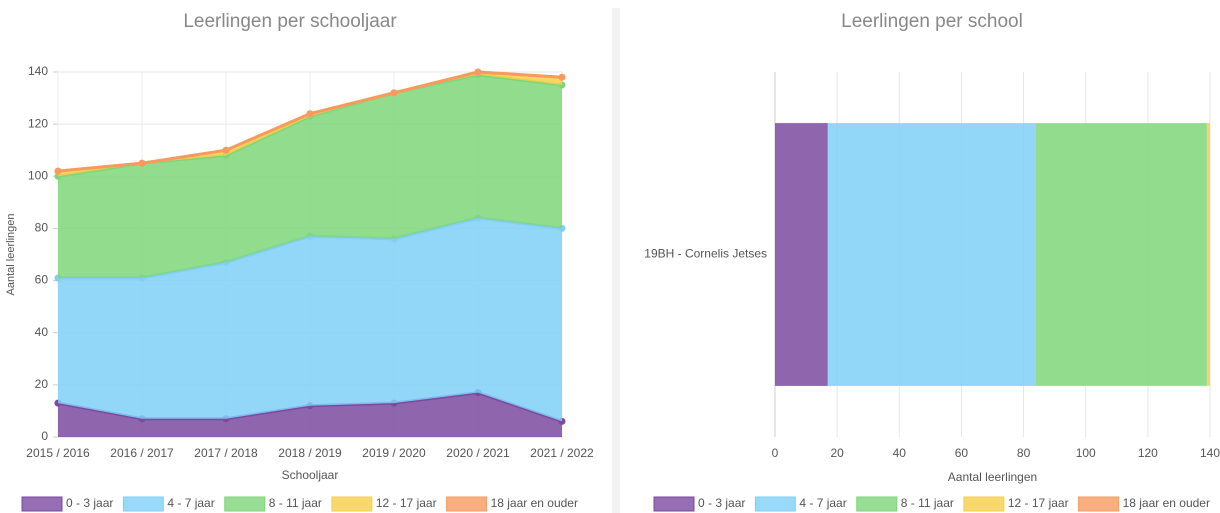 Image resolution: width=1220 pixels, height=513 pixels. I want to click on y-axis-label: Aantal leerlingen, so click(11, 255).